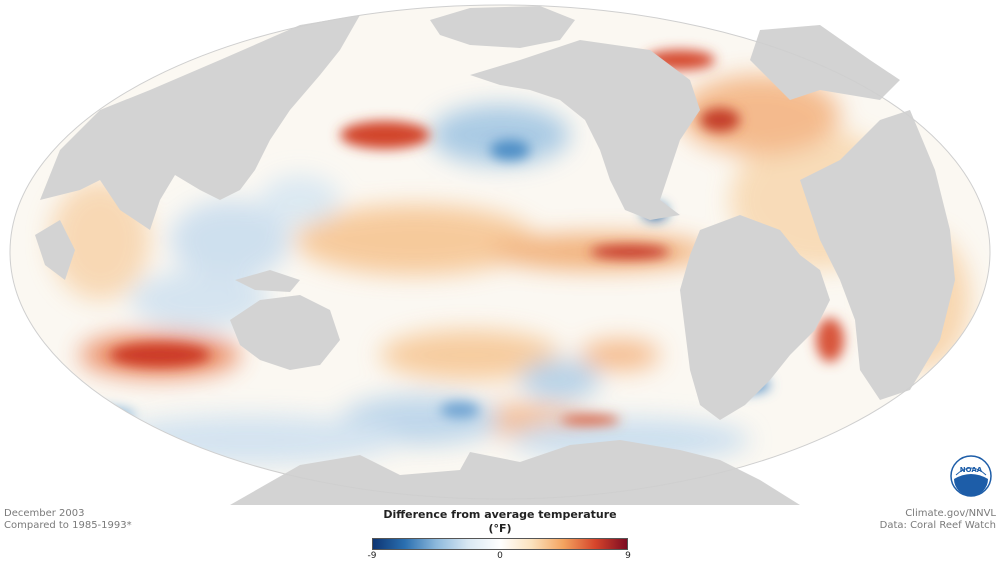  What do you see at coordinates (200, 122) in the screenshot?
I see `land-asia-west` at bounding box center [200, 122].